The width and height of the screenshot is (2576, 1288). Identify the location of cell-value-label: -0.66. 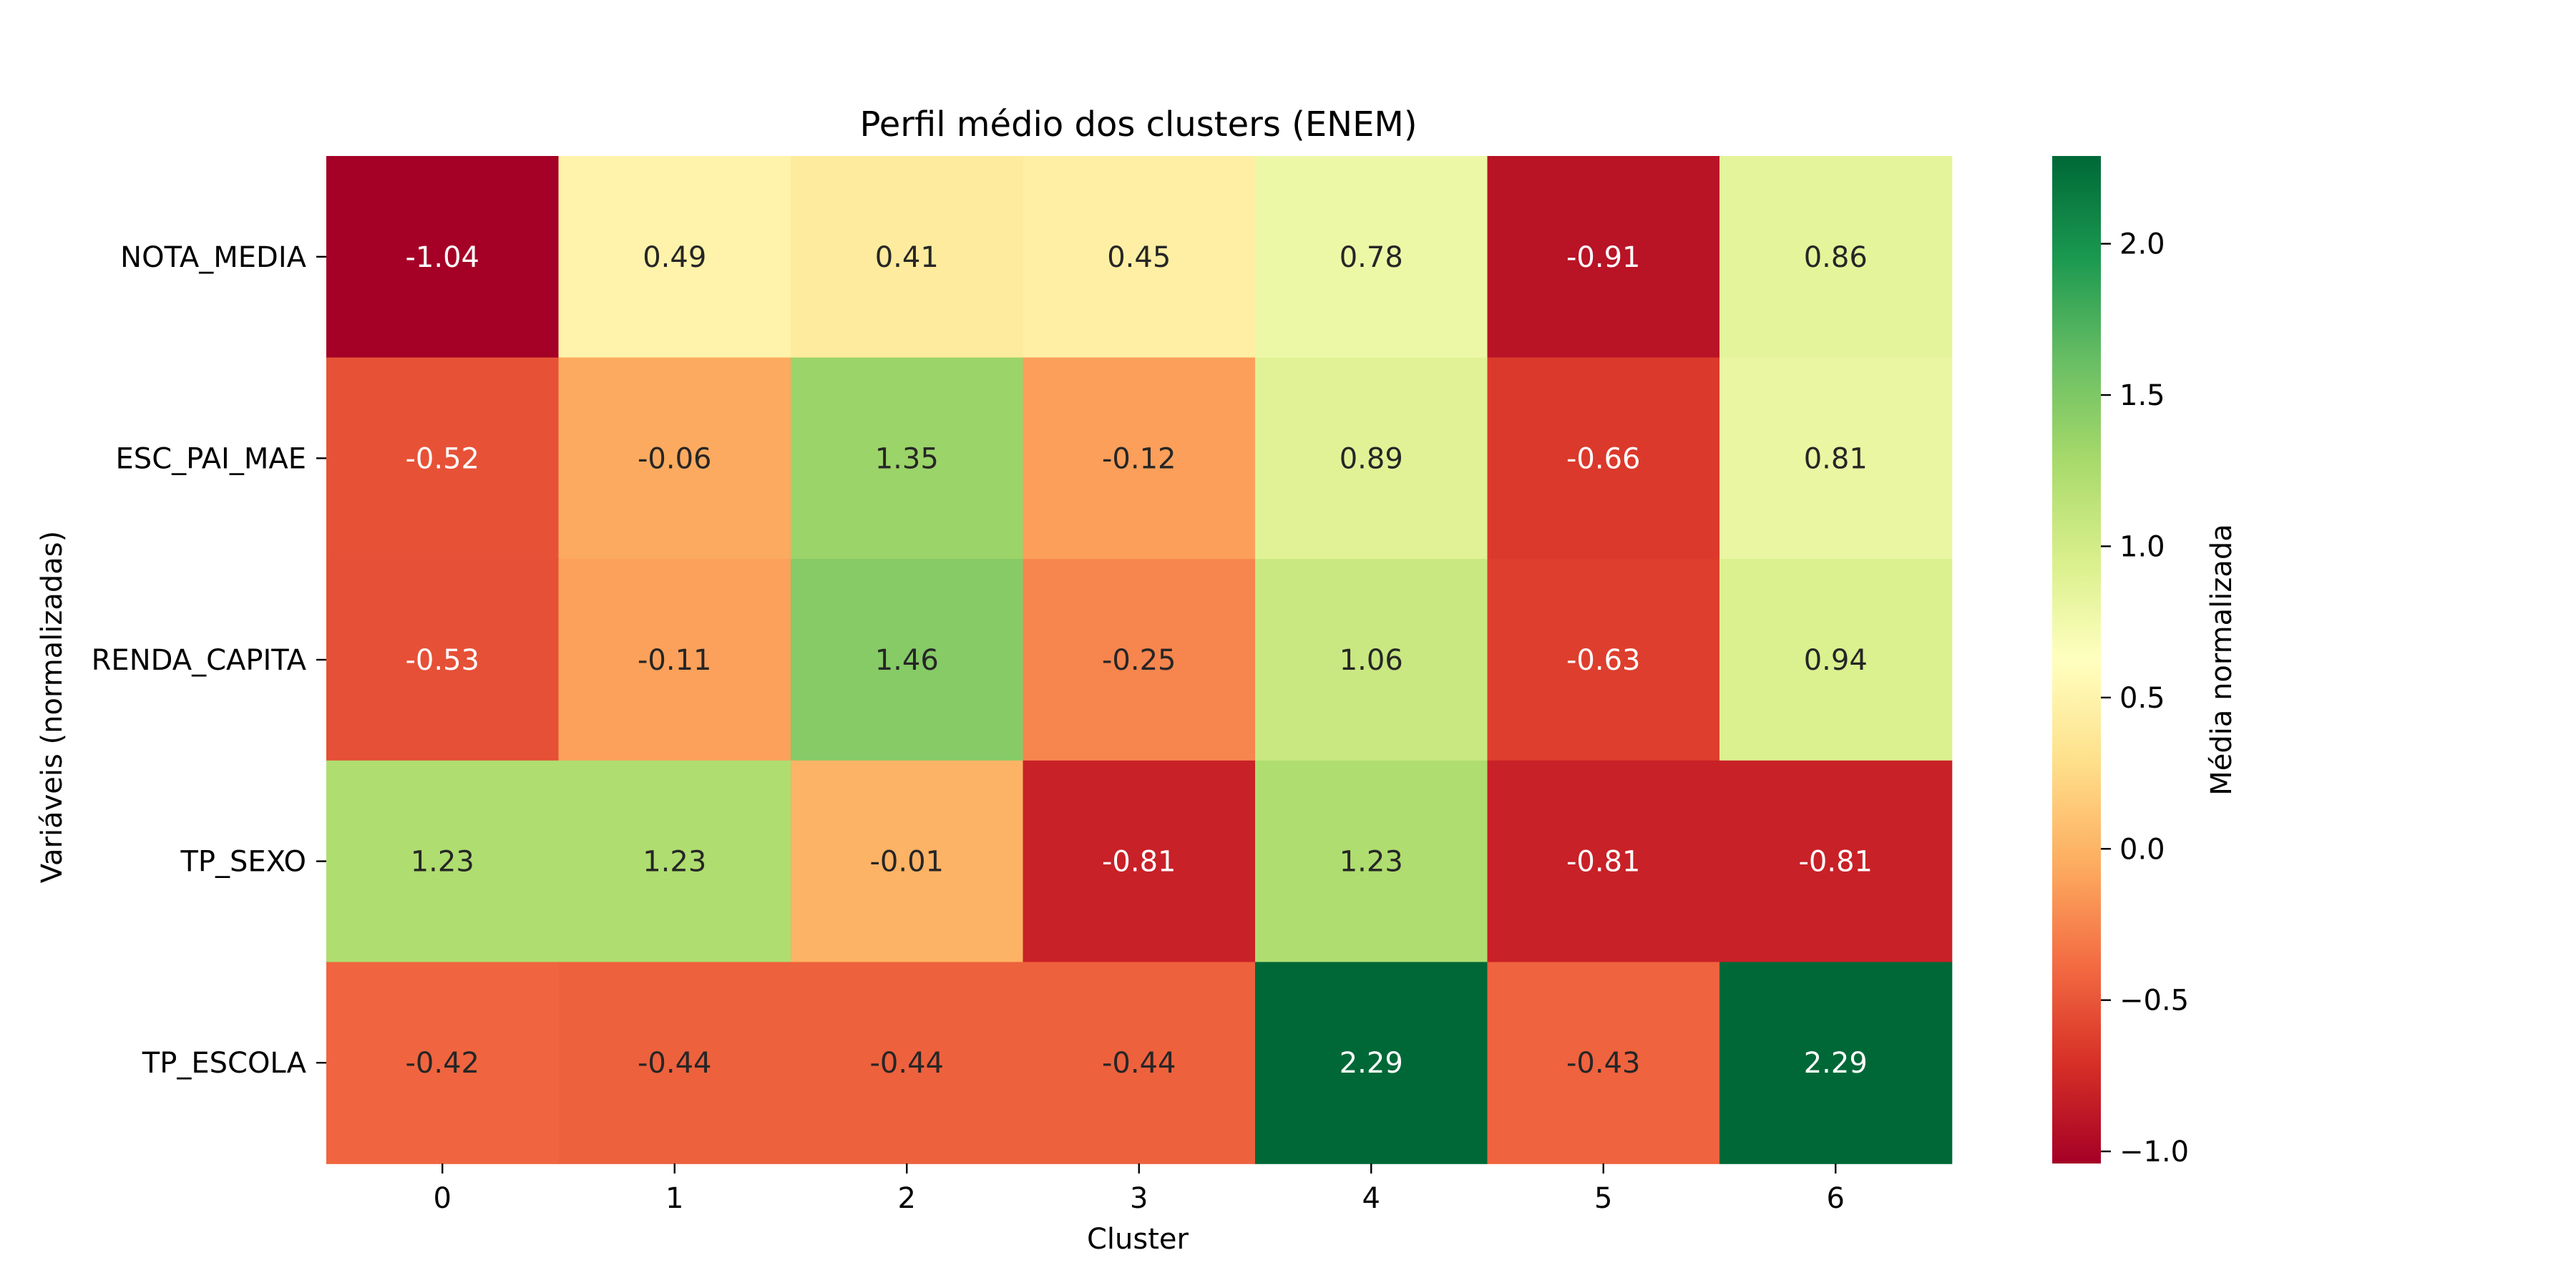
(1603, 458).